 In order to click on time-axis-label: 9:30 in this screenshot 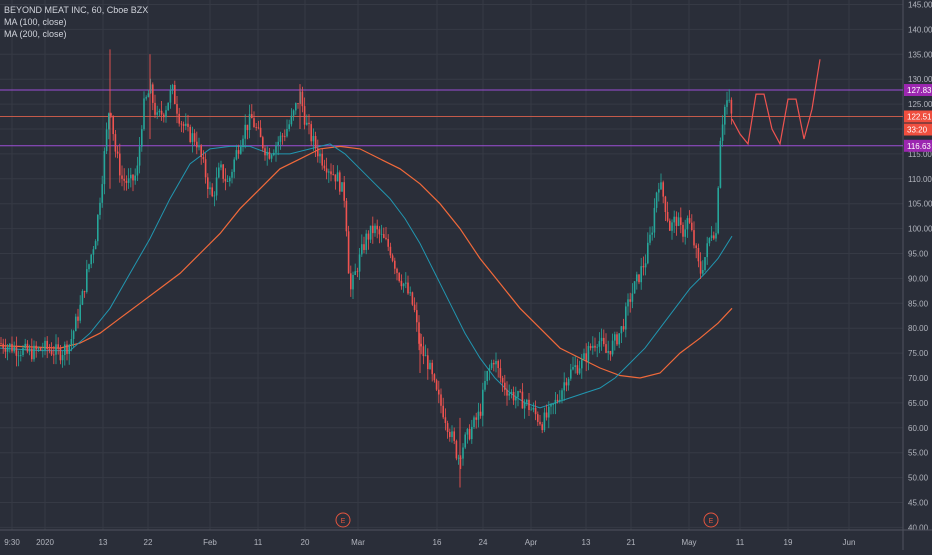, I will do `click(12, 542)`.